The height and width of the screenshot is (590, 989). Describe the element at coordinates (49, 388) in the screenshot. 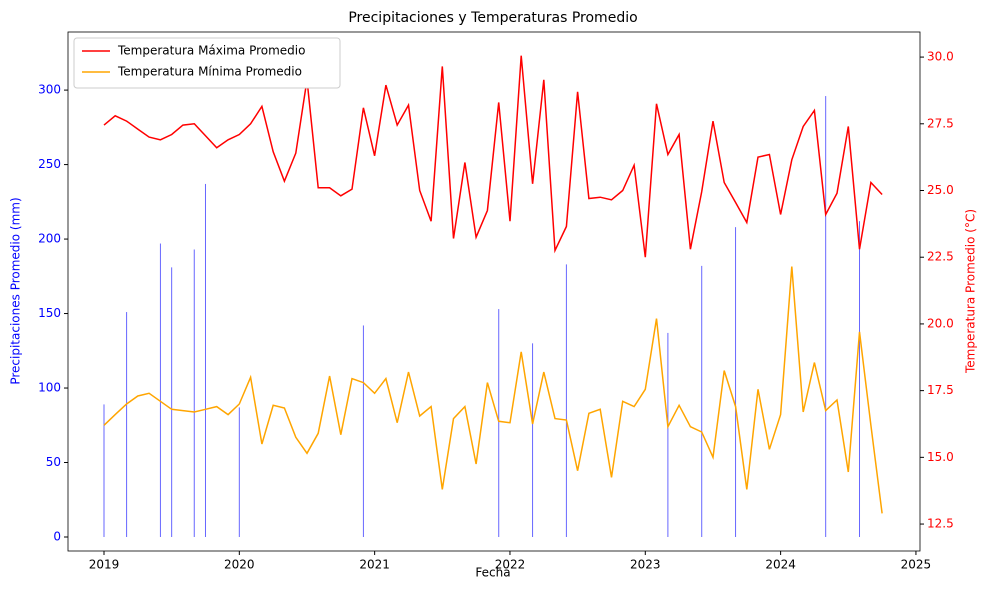

I see `y-tick-label: 100` at that location.